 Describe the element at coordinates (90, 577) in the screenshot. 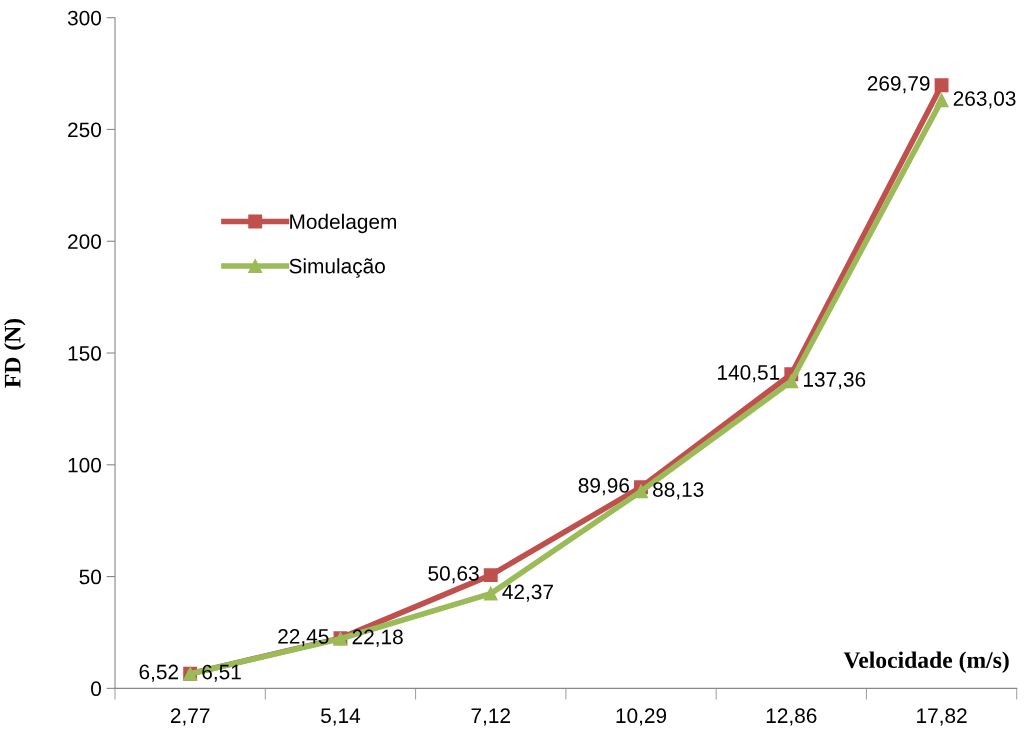

I see `y-tick-label: 50` at that location.